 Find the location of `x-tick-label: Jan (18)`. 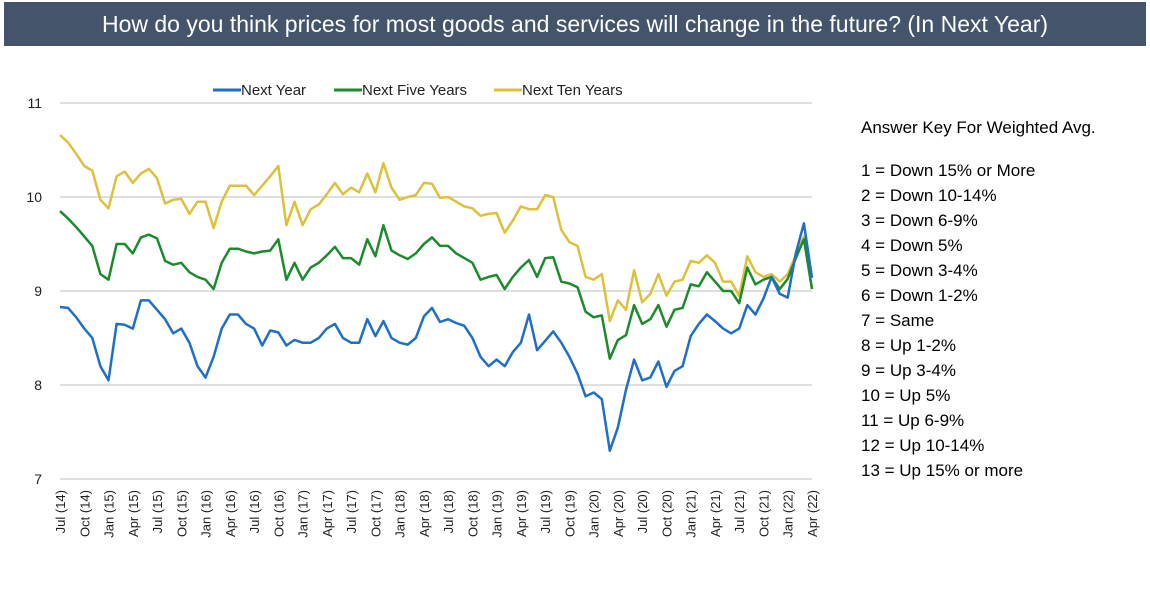

x-tick-label: Jan (18) is located at coordinates (400, 514).